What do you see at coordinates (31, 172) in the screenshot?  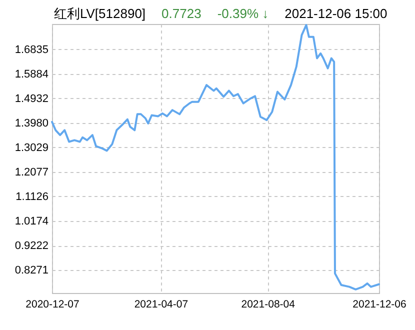 I see `y-tick-label: 1.2077` at bounding box center [31, 172].